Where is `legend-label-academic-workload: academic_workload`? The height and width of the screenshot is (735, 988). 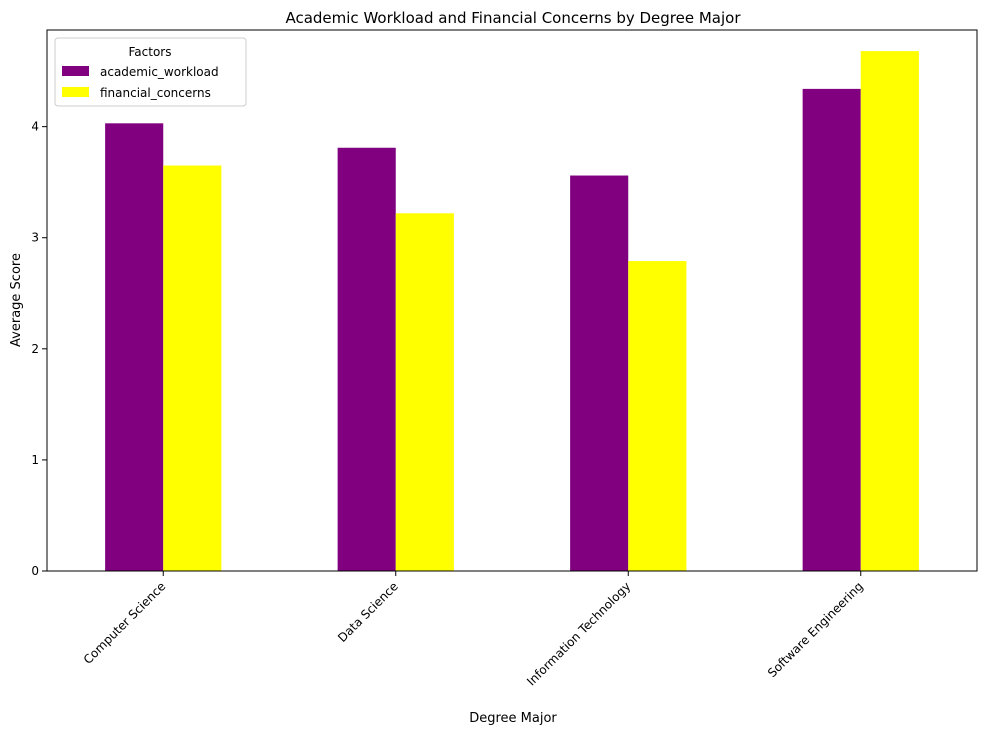 legend-label-academic-workload: academic_workload is located at coordinates (159, 72).